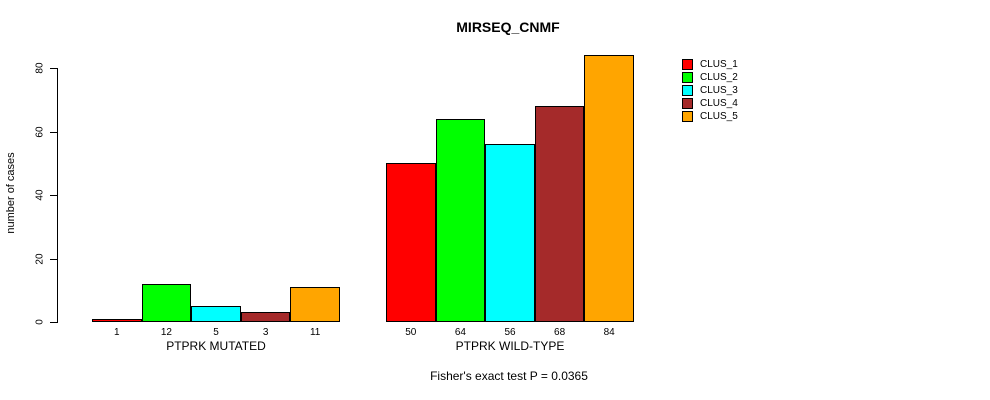 Image resolution: width=990 pixels, height=400 pixels. I want to click on chart-title: MIRSEQ_CNMF, so click(508, 27).